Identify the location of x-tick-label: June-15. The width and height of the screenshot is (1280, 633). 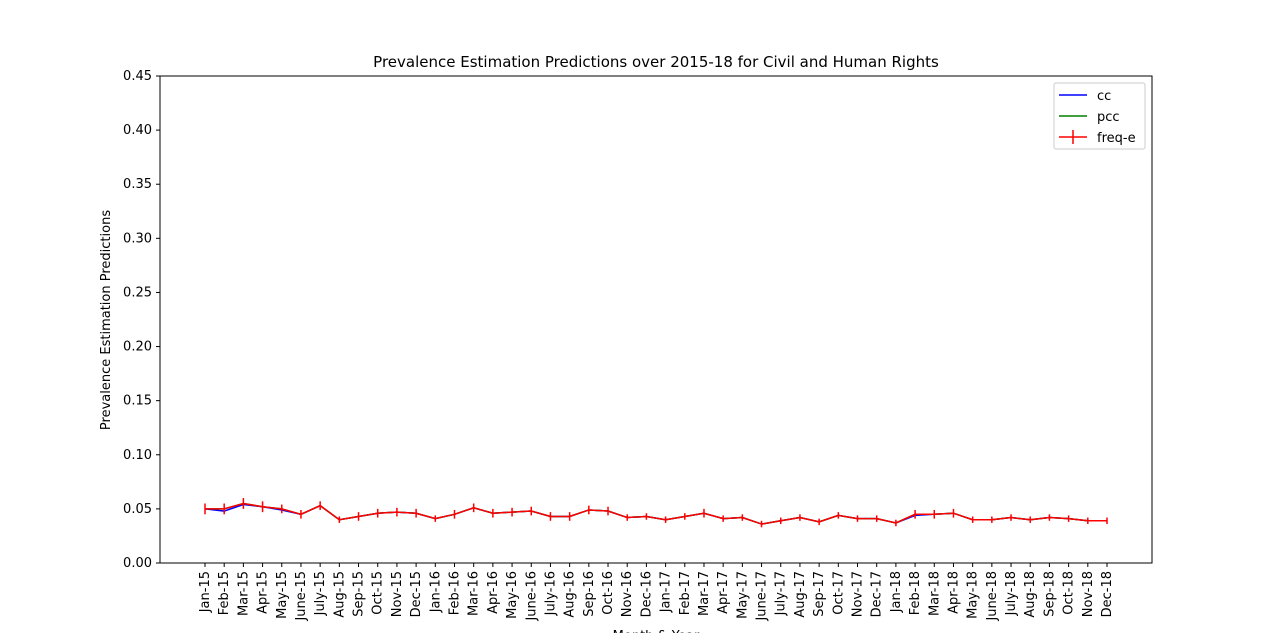
(301, 596).